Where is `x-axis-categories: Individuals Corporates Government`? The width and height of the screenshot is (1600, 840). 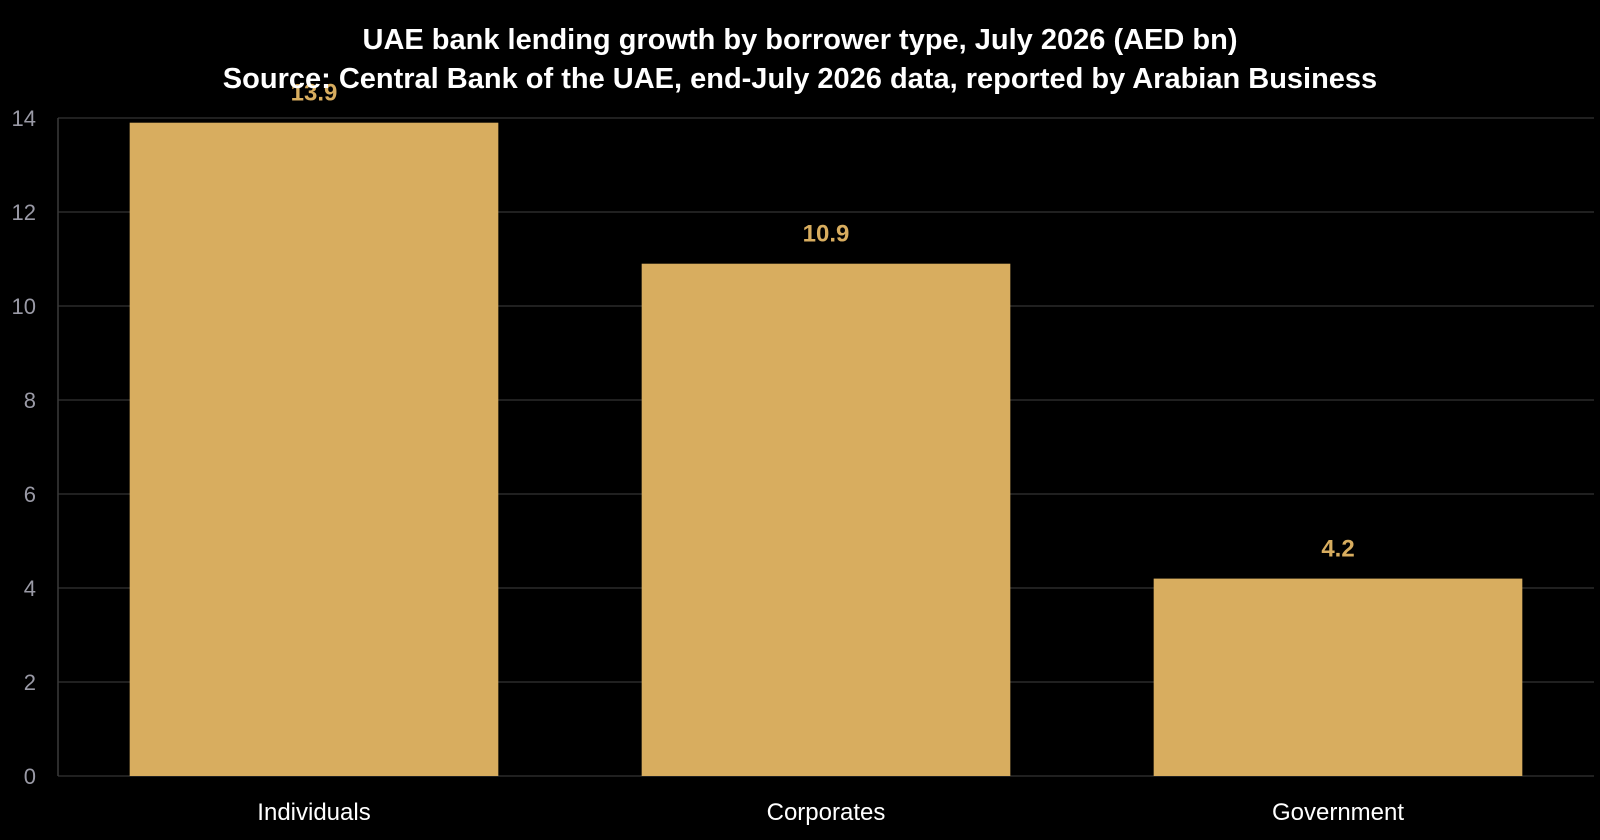
x-axis-categories: Individuals Corporates Government is located at coordinates (830, 812).